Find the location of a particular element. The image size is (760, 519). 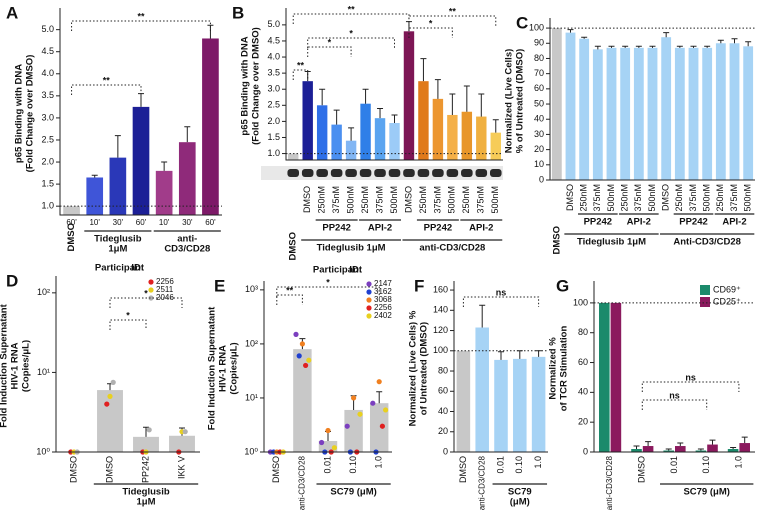

y-tick-label: 30 is located at coordinates (539, 134).